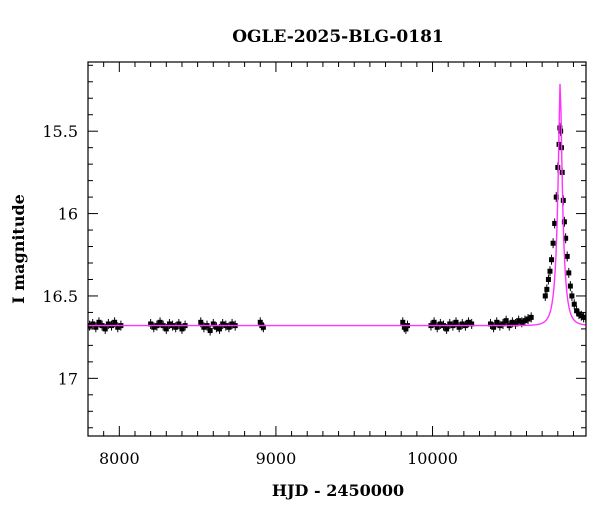  I want to click on x-axis-label: HJD - 2450000, so click(338, 490).